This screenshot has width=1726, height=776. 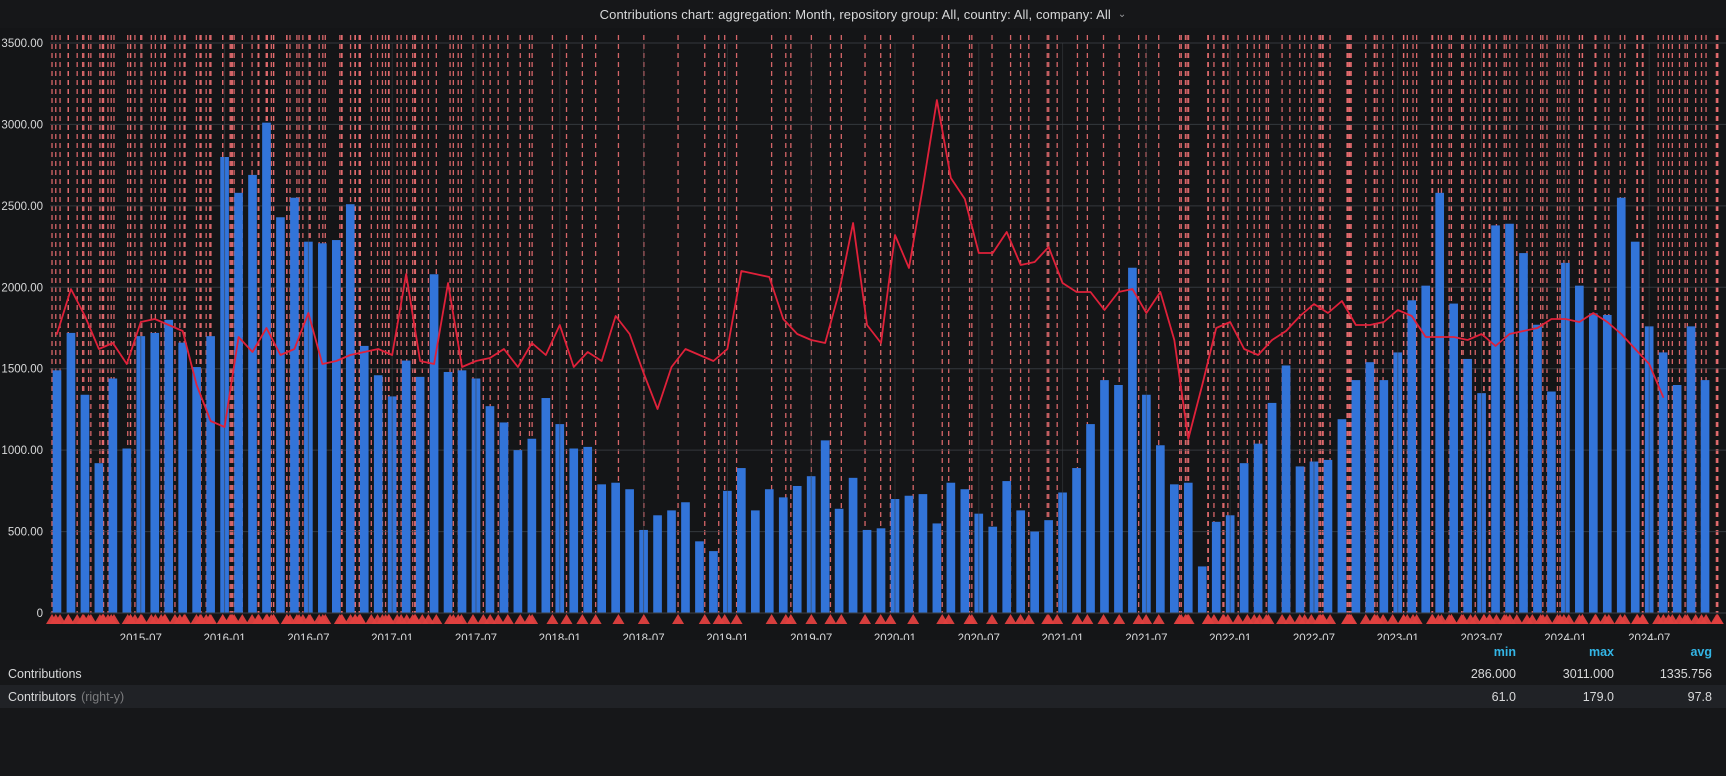 What do you see at coordinates (1122, 14) in the screenshot?
I see `chevron-down-icon: ⌄` at bounding box center [1122, 14].